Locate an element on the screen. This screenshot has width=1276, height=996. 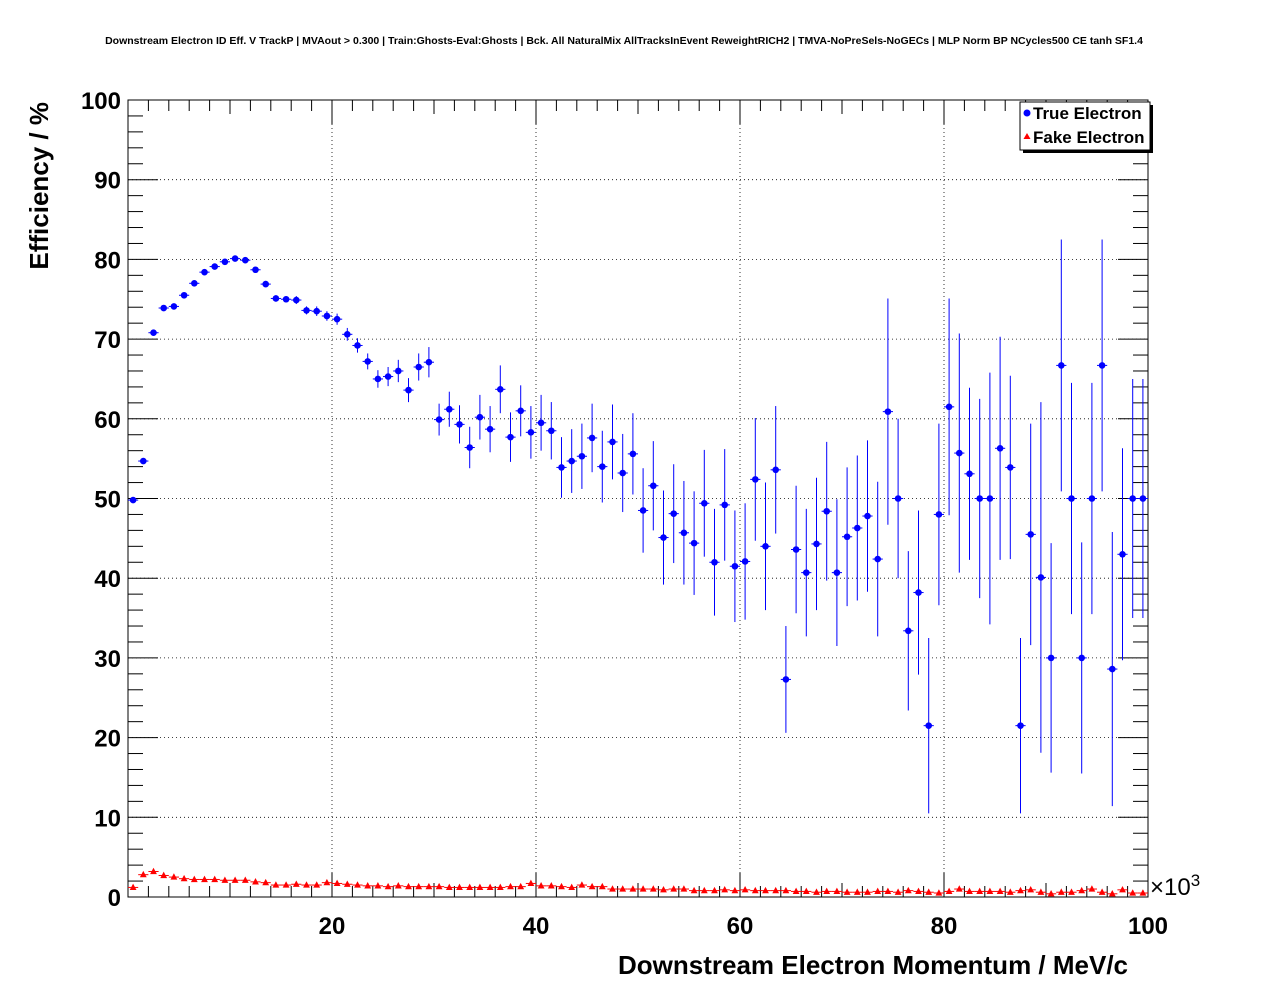
y-tick-label: 30 is located at coordinates (107, 659).